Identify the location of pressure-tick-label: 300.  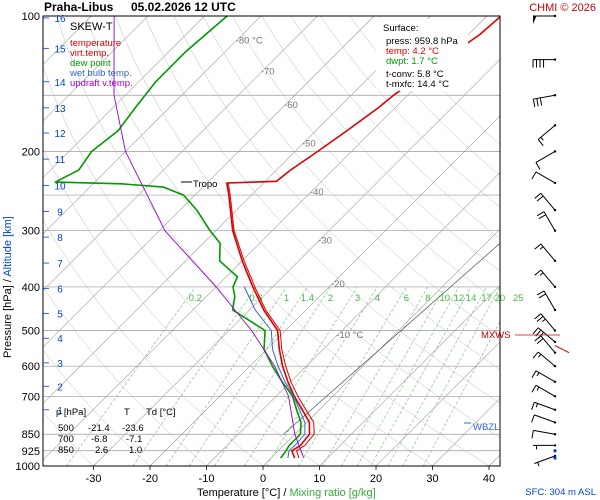
(31, 232).